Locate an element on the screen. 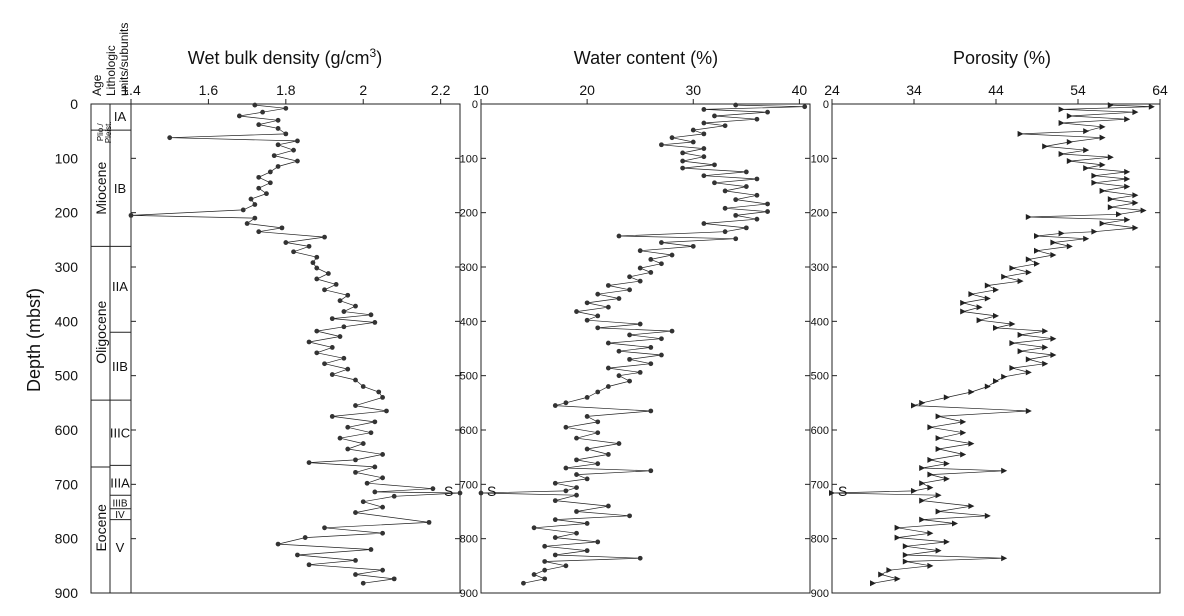 Image resolution: width=1184 pixels, height=616 pixels. y-tick-label: 500 is located at coordinates (67, 376).